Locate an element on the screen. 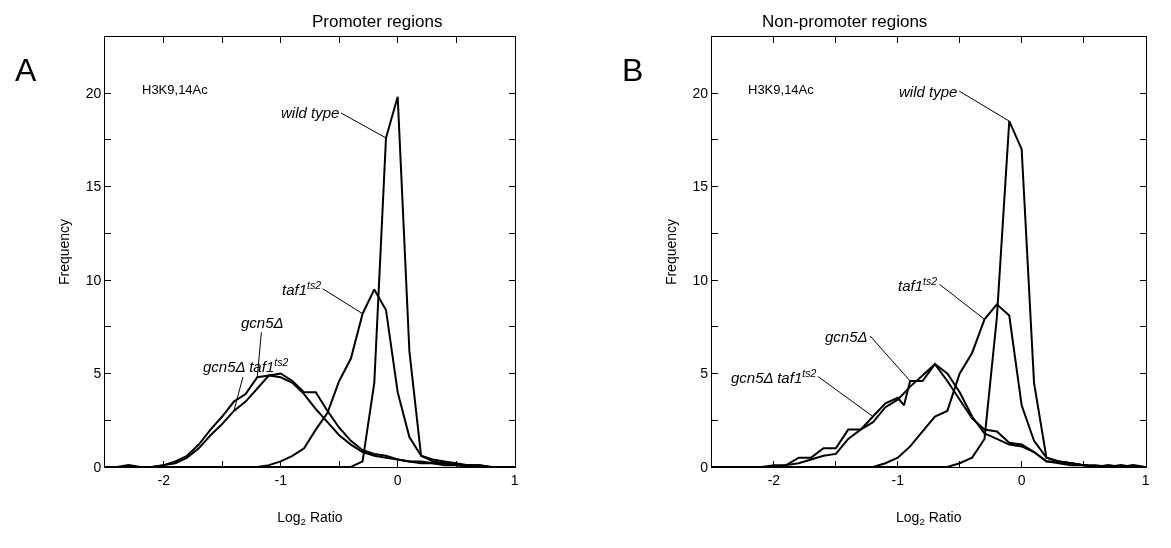 The width and height of the screenshot is (1171, 548). text: A is located at coordinates (26, 70).